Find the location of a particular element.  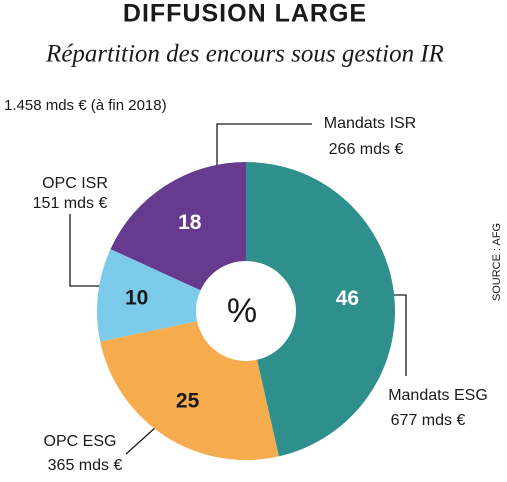

category-label: OPC ESG is located at coordinates (80, 441).